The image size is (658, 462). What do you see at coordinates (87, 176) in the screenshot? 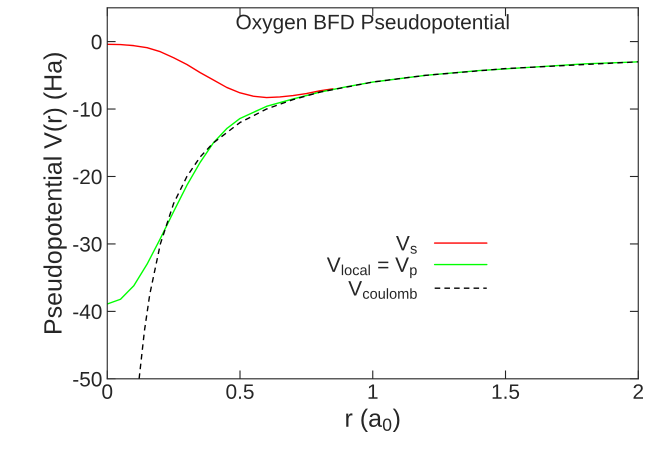
I see `y-tick-label: -20` at bounding box center [87, 176].